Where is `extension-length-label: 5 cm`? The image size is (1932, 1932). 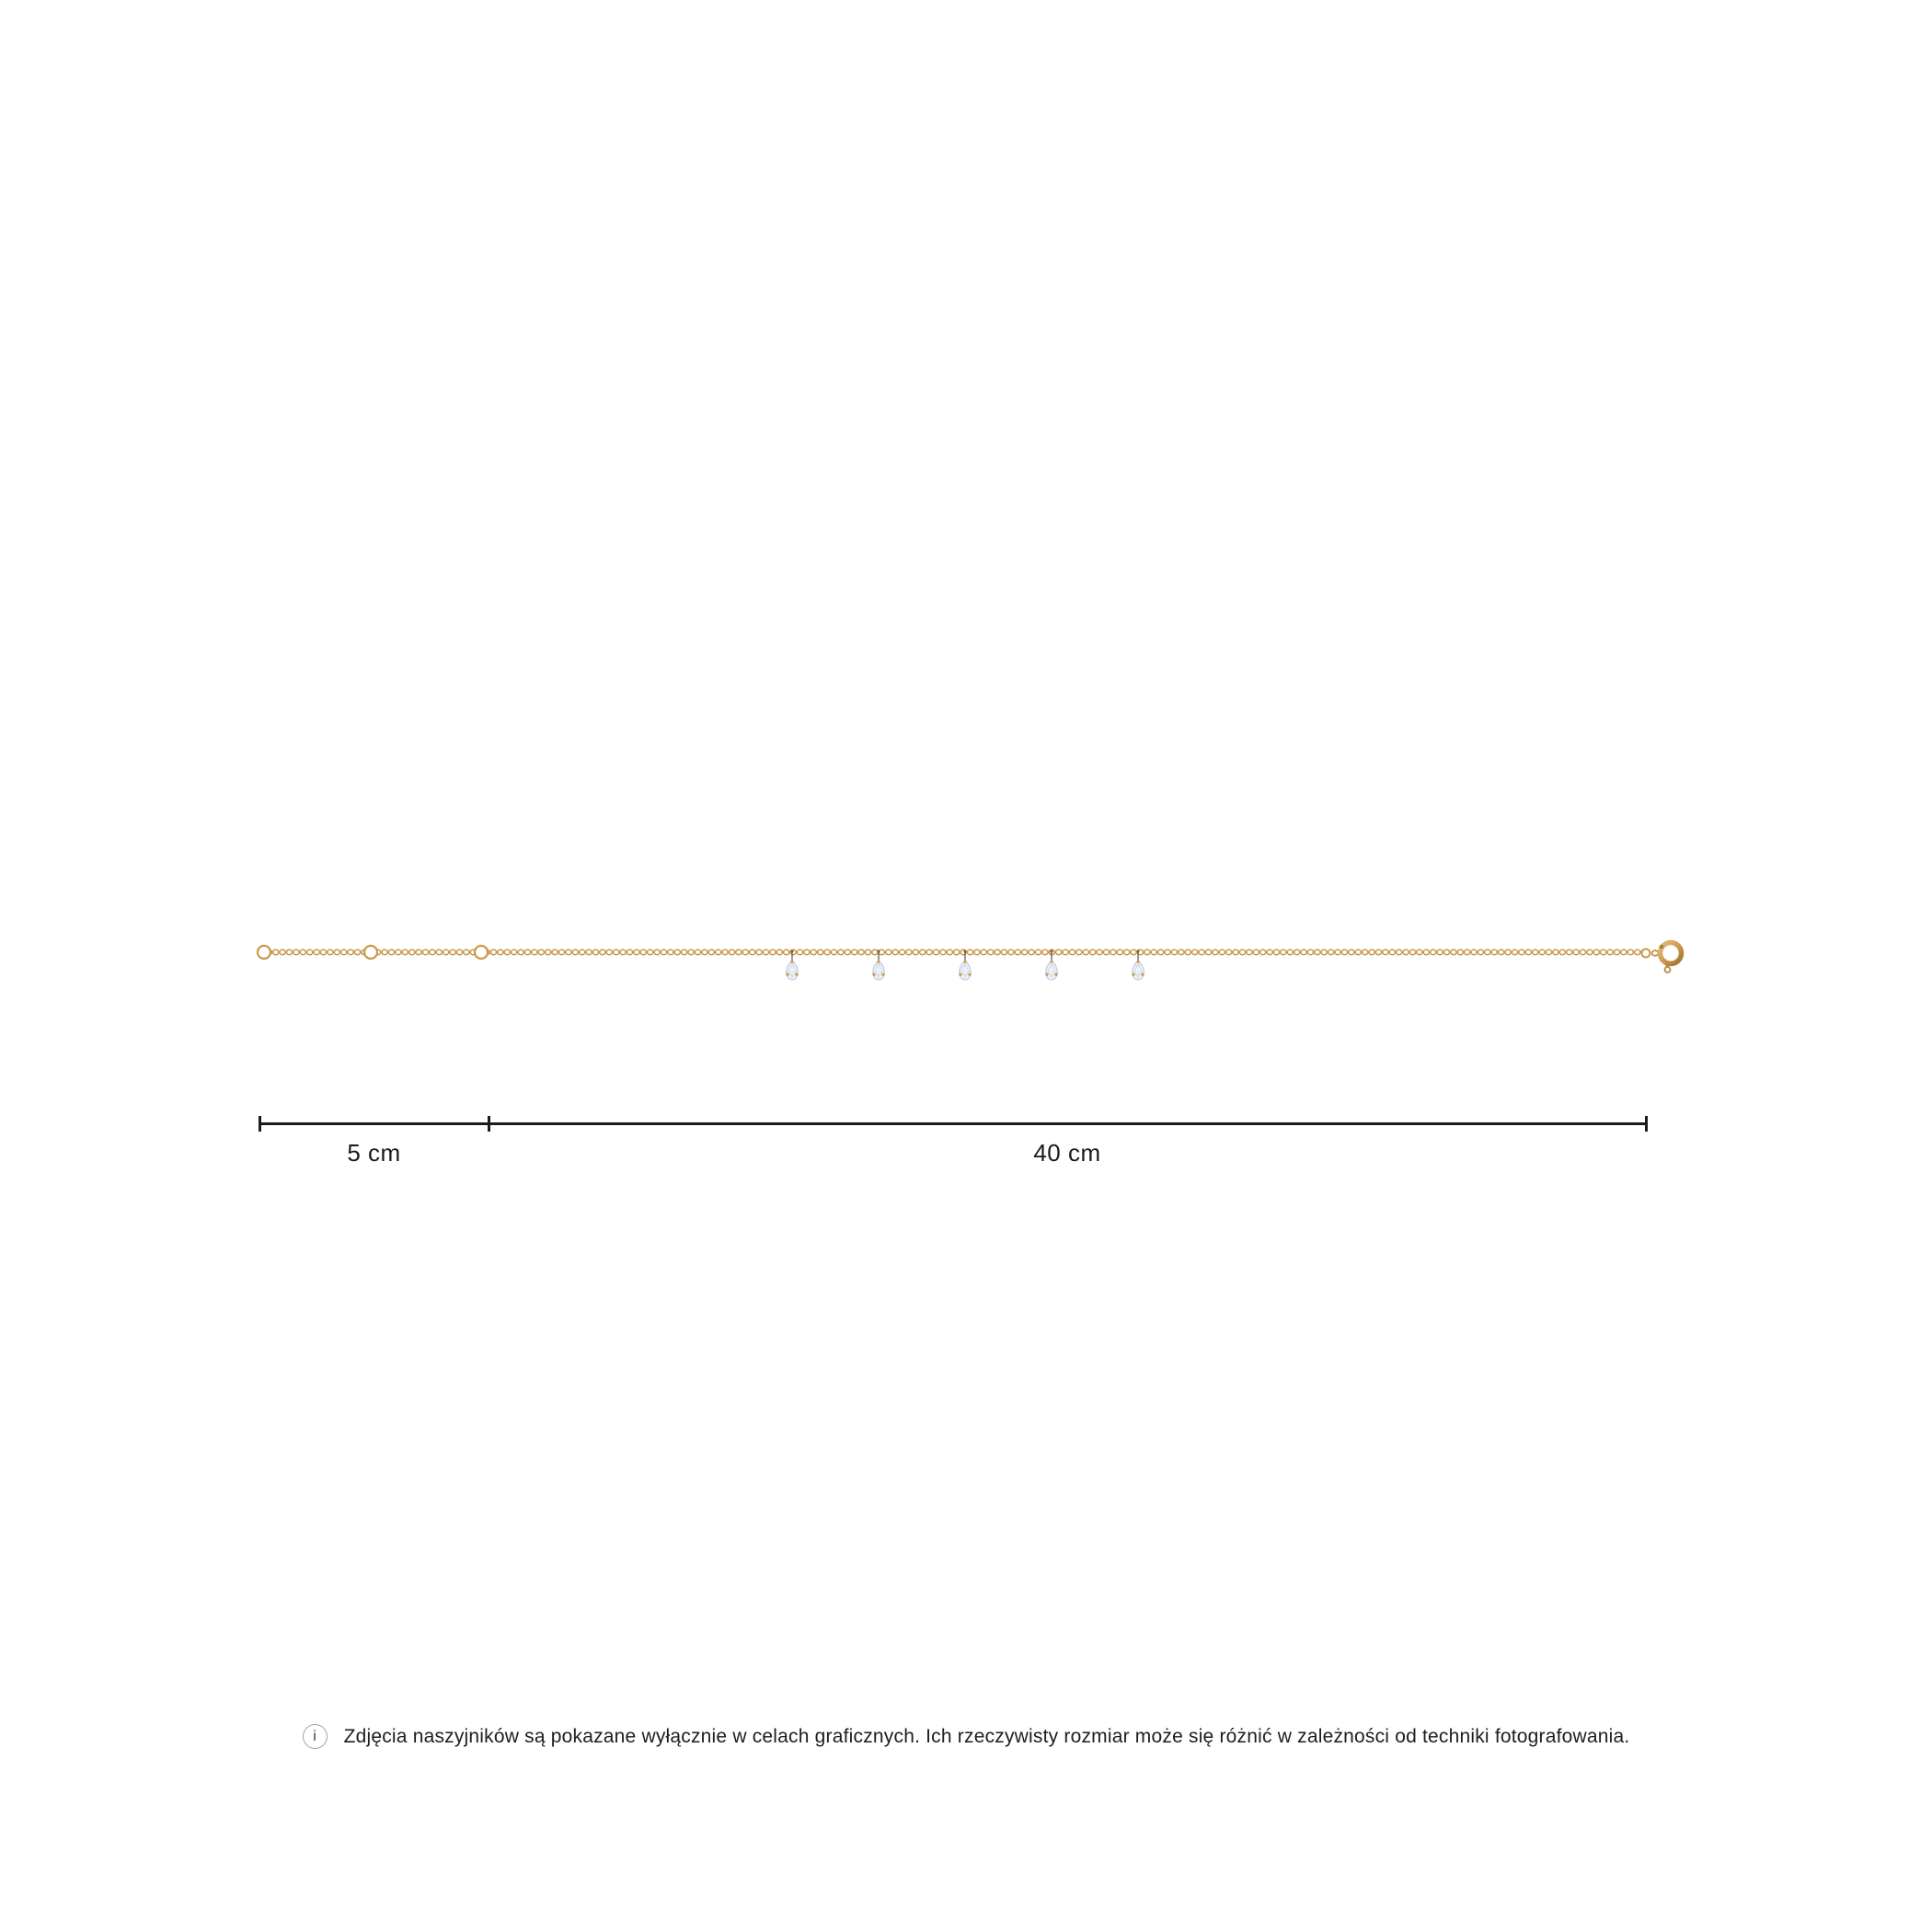
extension-length-label: 5 cm is located at coordinates (374, 1153).